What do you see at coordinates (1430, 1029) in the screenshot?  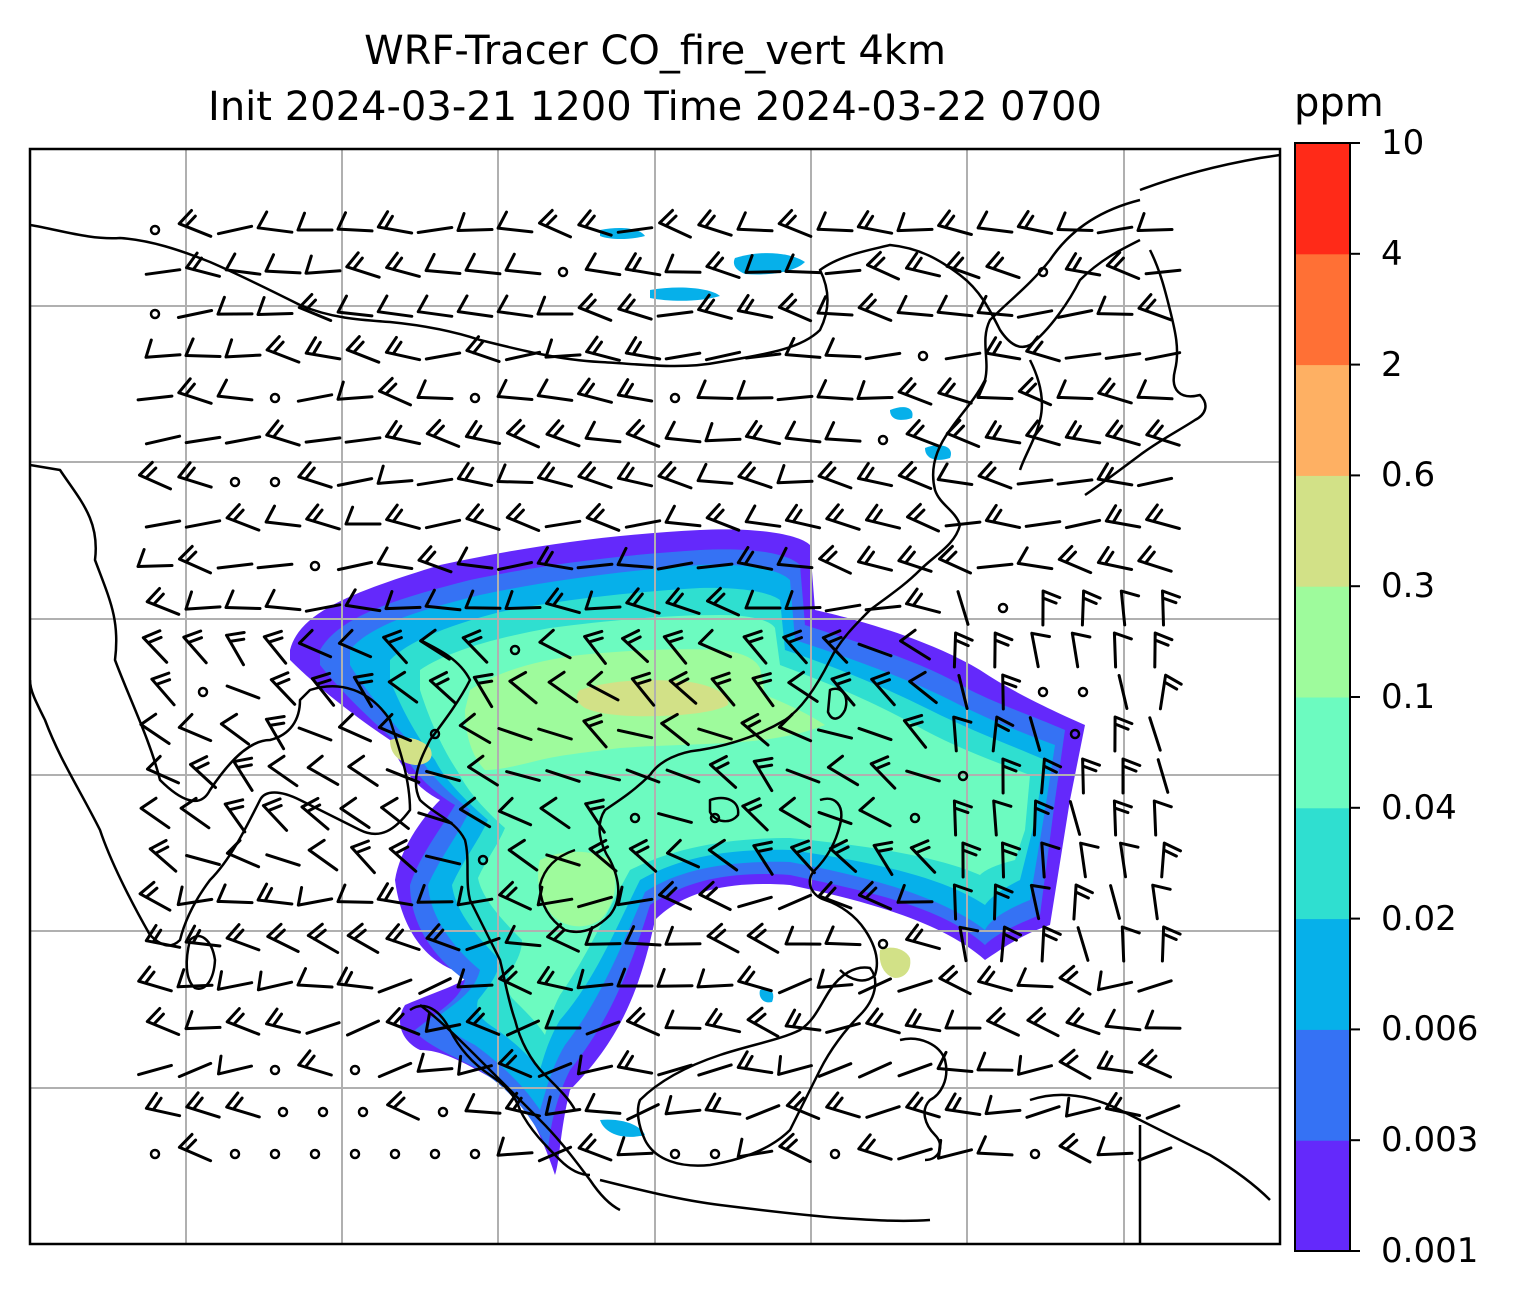 I see `colorbar-tick-label: 0.006` at bounding box center [1430, 1029].